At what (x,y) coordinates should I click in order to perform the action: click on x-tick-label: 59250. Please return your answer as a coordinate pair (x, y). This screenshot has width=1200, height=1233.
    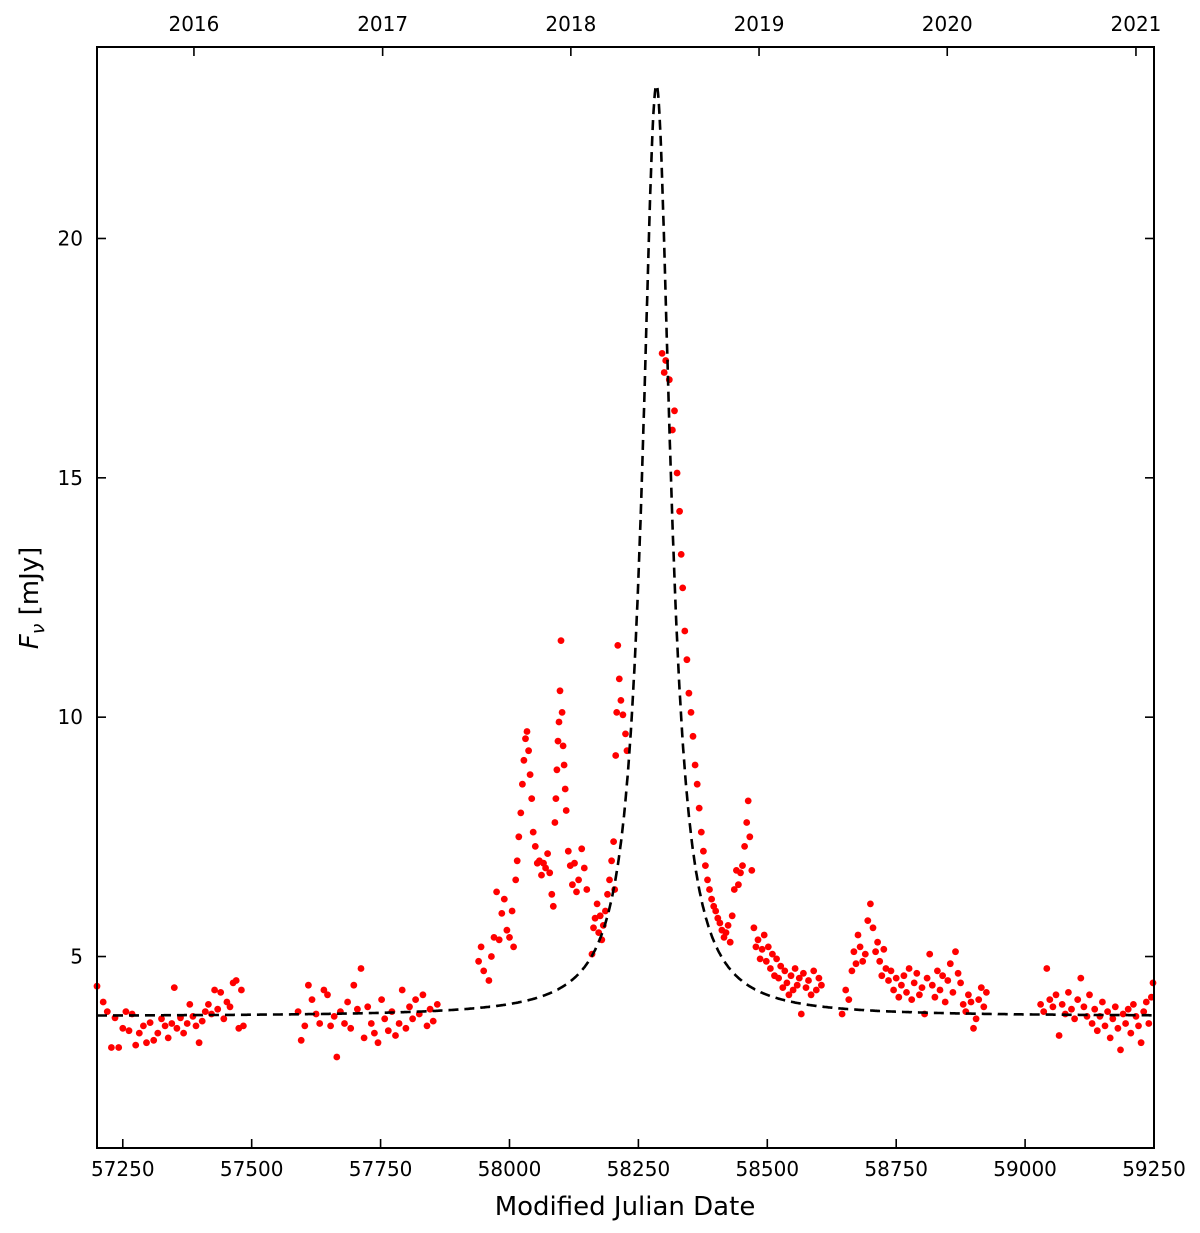
    Looking at the image, I should click on (1154, 1169).